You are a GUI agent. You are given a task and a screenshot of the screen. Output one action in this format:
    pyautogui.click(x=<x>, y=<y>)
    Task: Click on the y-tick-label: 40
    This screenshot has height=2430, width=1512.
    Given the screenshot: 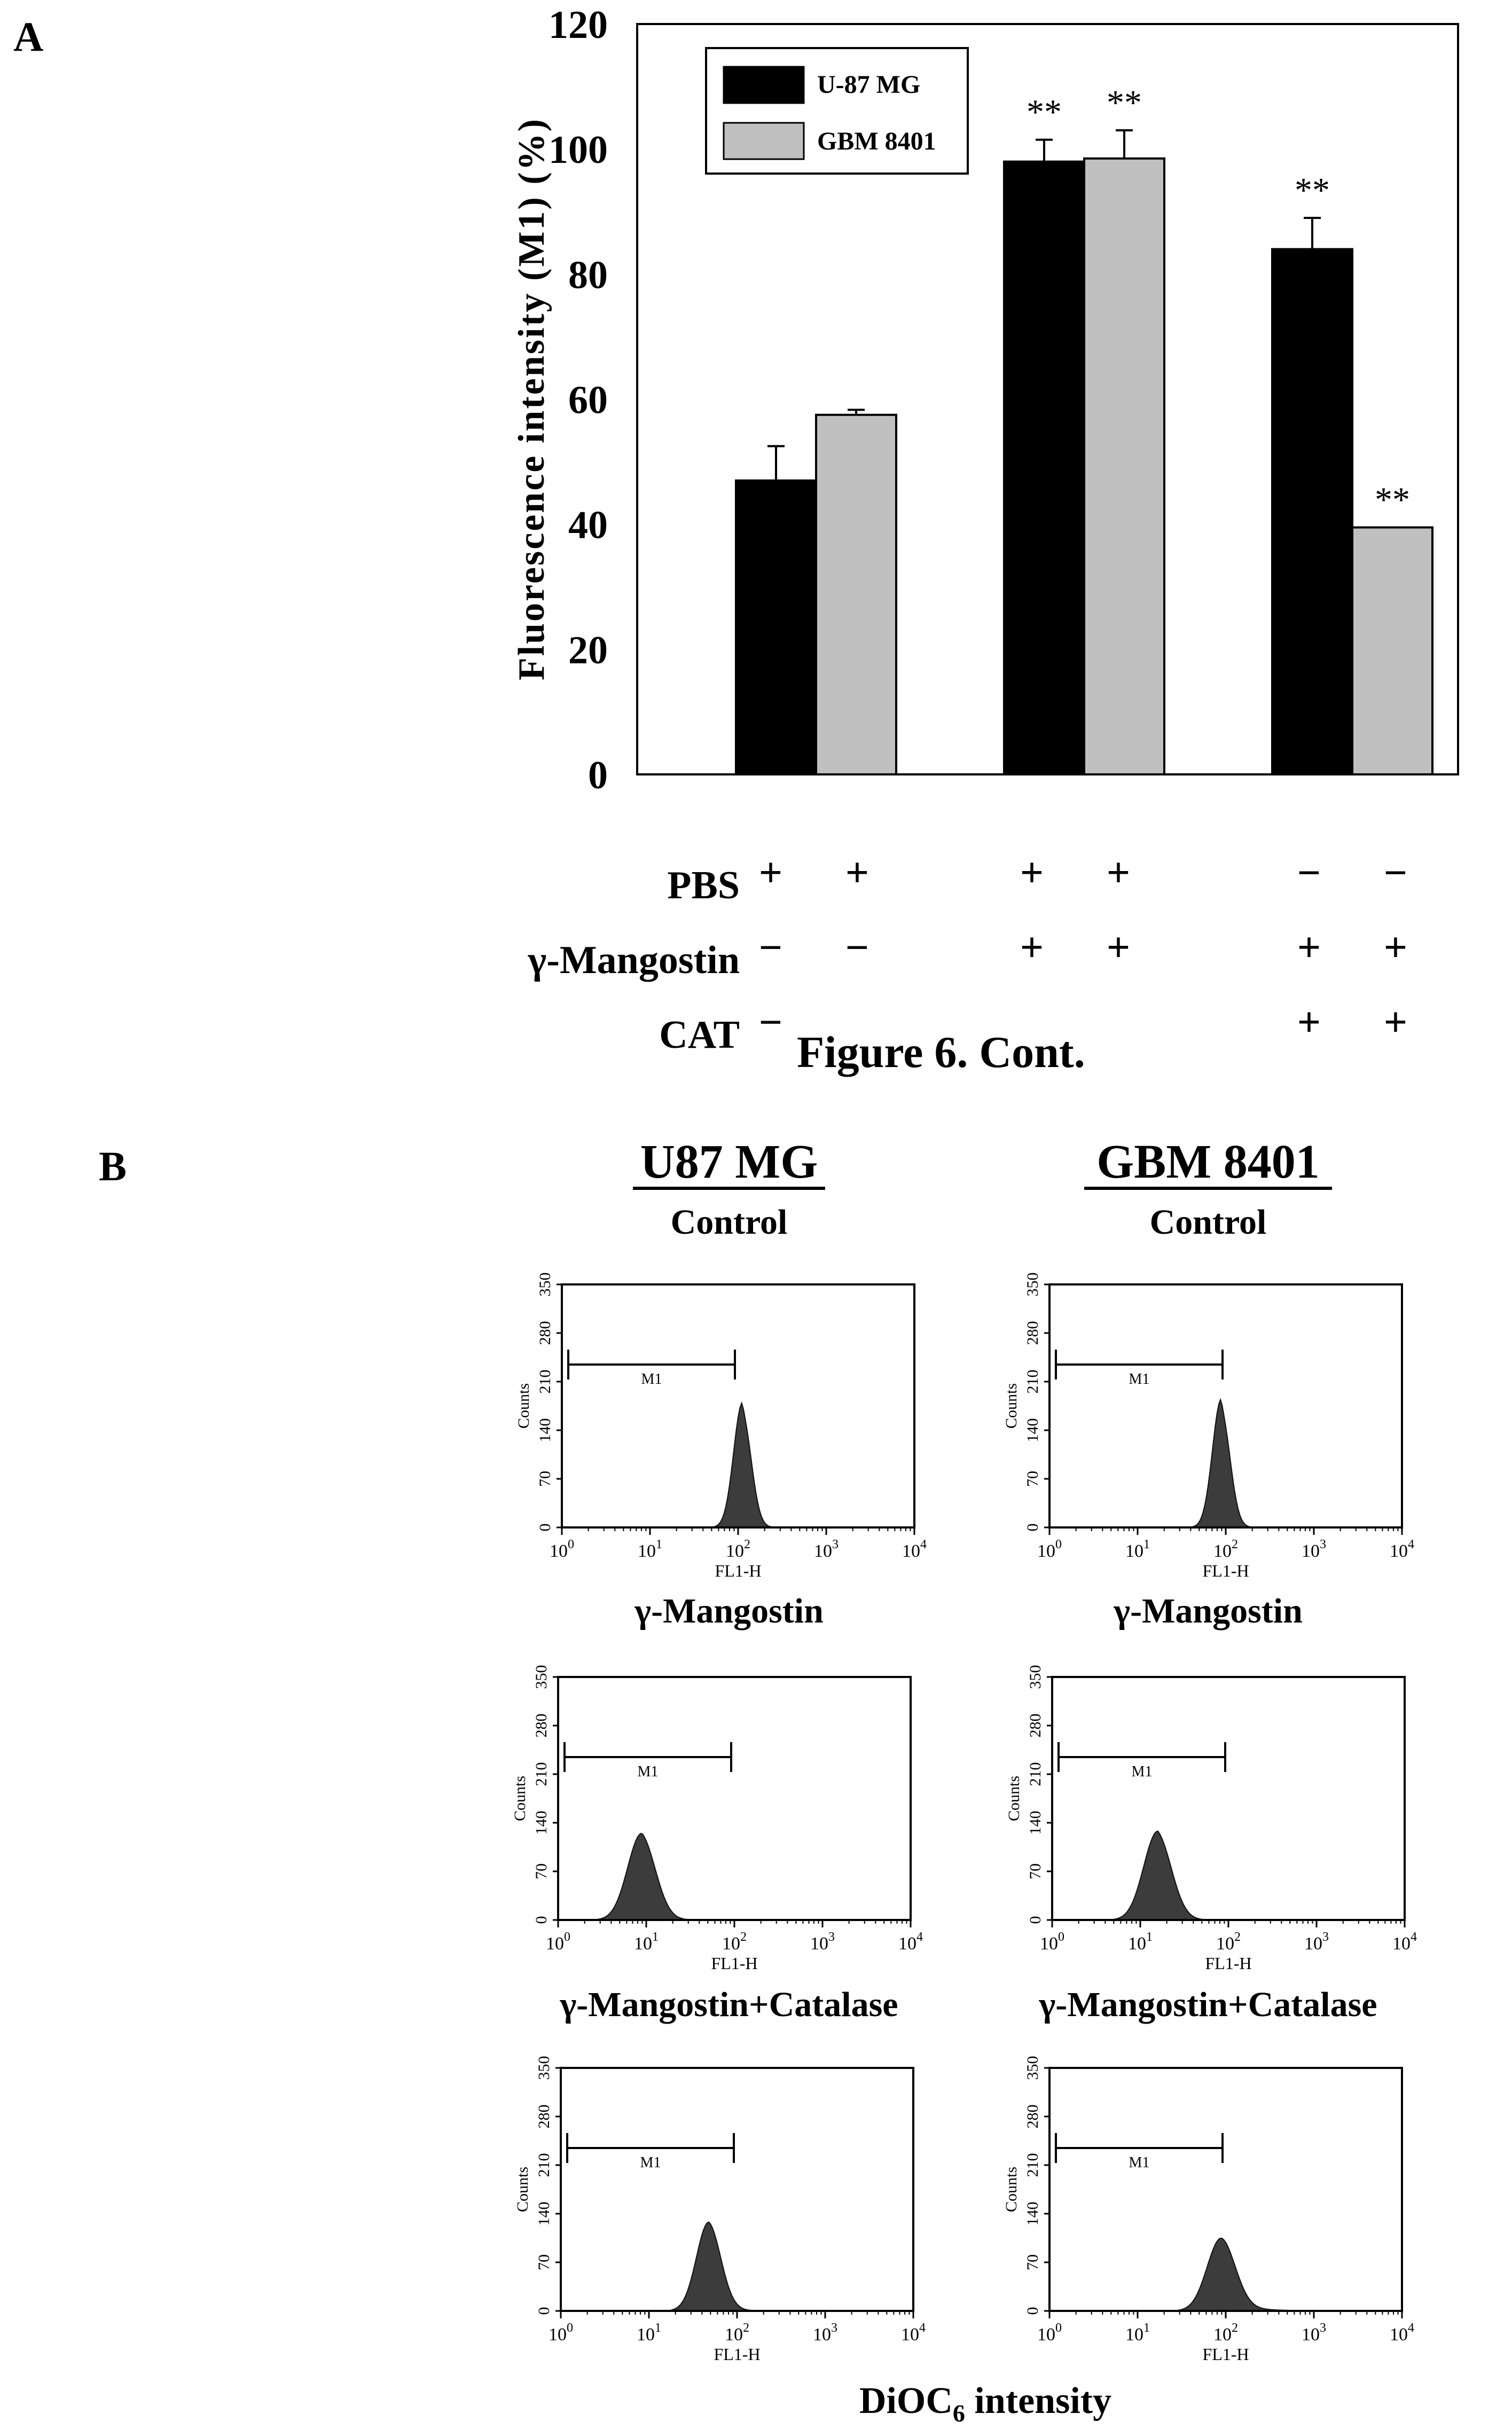 What is the action you would take?
    pyautogui.click(x=588, y=525)
    